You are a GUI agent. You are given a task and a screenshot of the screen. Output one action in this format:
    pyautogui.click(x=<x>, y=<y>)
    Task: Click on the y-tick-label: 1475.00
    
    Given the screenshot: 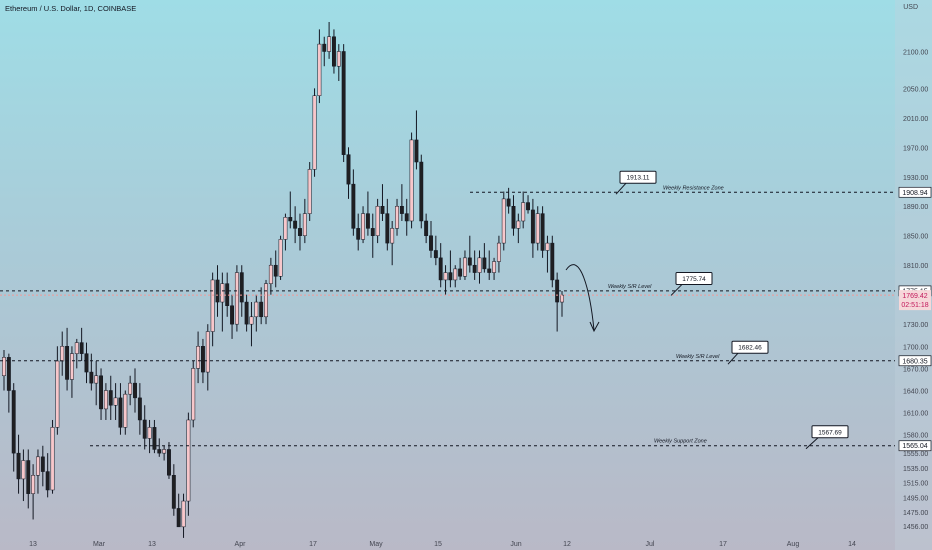 What is the action you would take?
    pyautogui.click(x=915, y=513)
    